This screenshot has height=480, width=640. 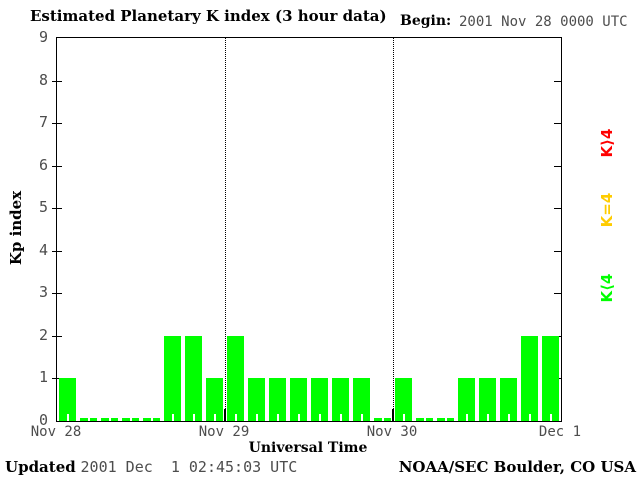 What do you see at coordinates (43, 250) in the screenshot?
I see `y-tick-label: 4` at bounding box center [43, 250].